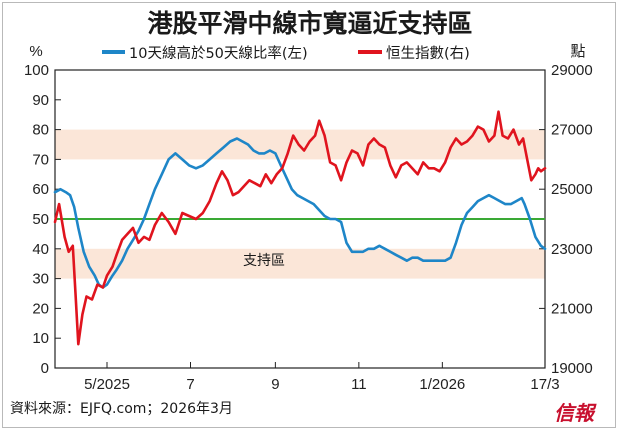  I want to click on left-tick-label: 70, so click(40, 159).